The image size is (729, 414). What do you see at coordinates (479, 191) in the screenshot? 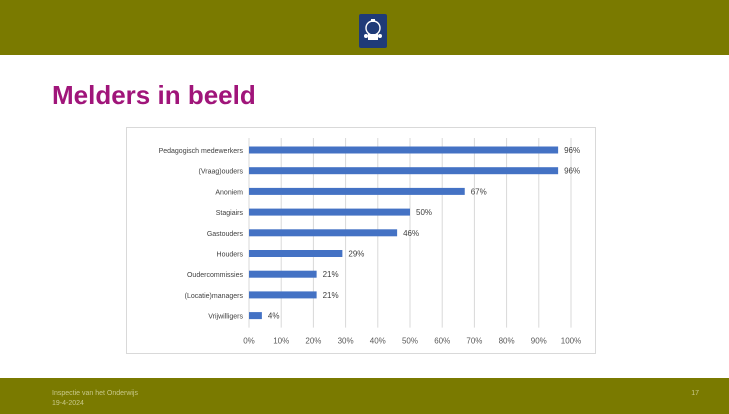
I see `data-label: 67%` at bounding box center [479, 191].